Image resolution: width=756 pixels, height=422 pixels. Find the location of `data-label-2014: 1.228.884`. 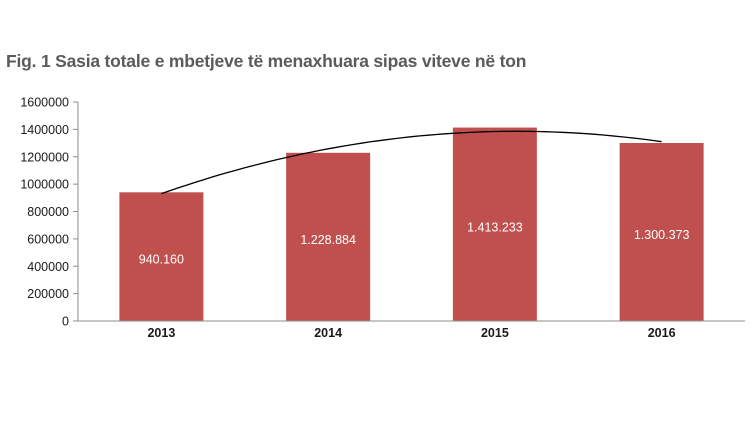

data-label-2014: 1.228.884 is located at coordinates (328, 240).